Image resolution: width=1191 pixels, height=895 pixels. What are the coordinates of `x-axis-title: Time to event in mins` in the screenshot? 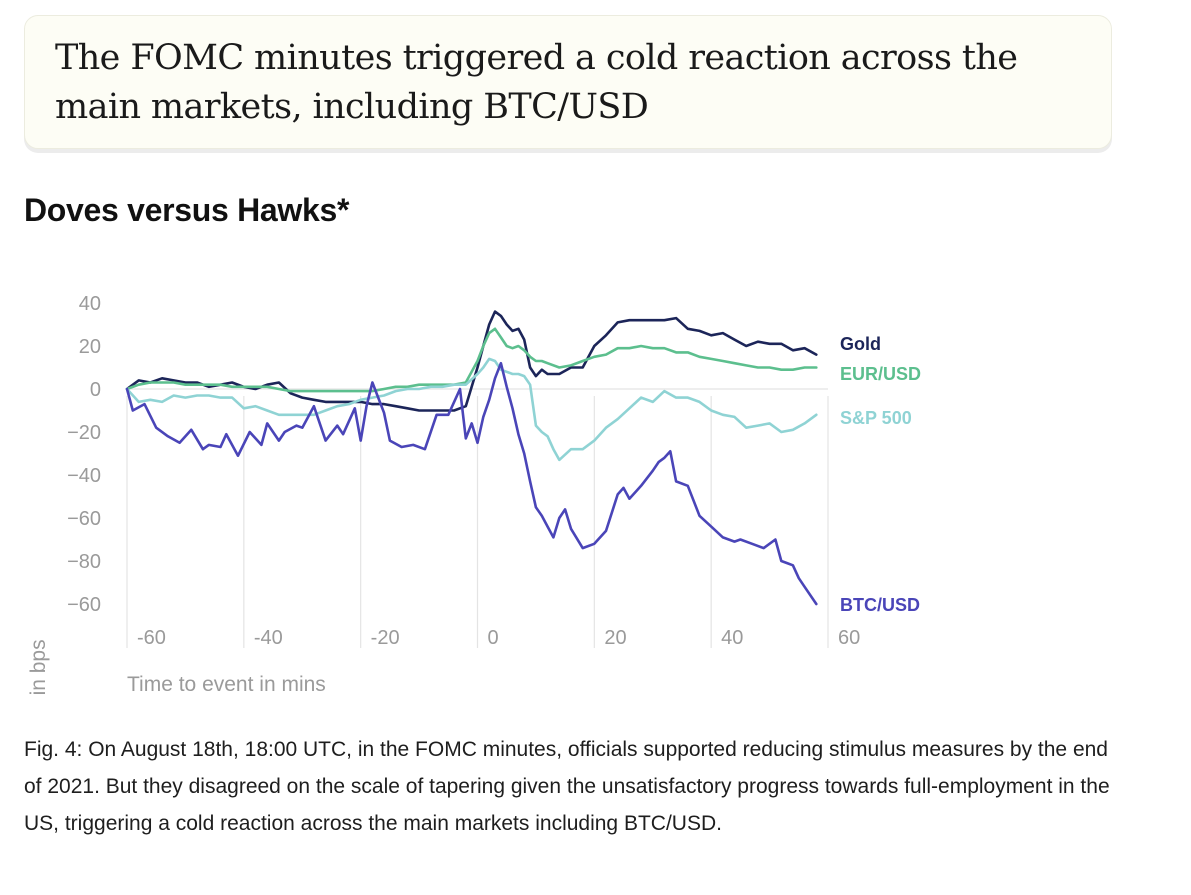 It's located at (226, 684).